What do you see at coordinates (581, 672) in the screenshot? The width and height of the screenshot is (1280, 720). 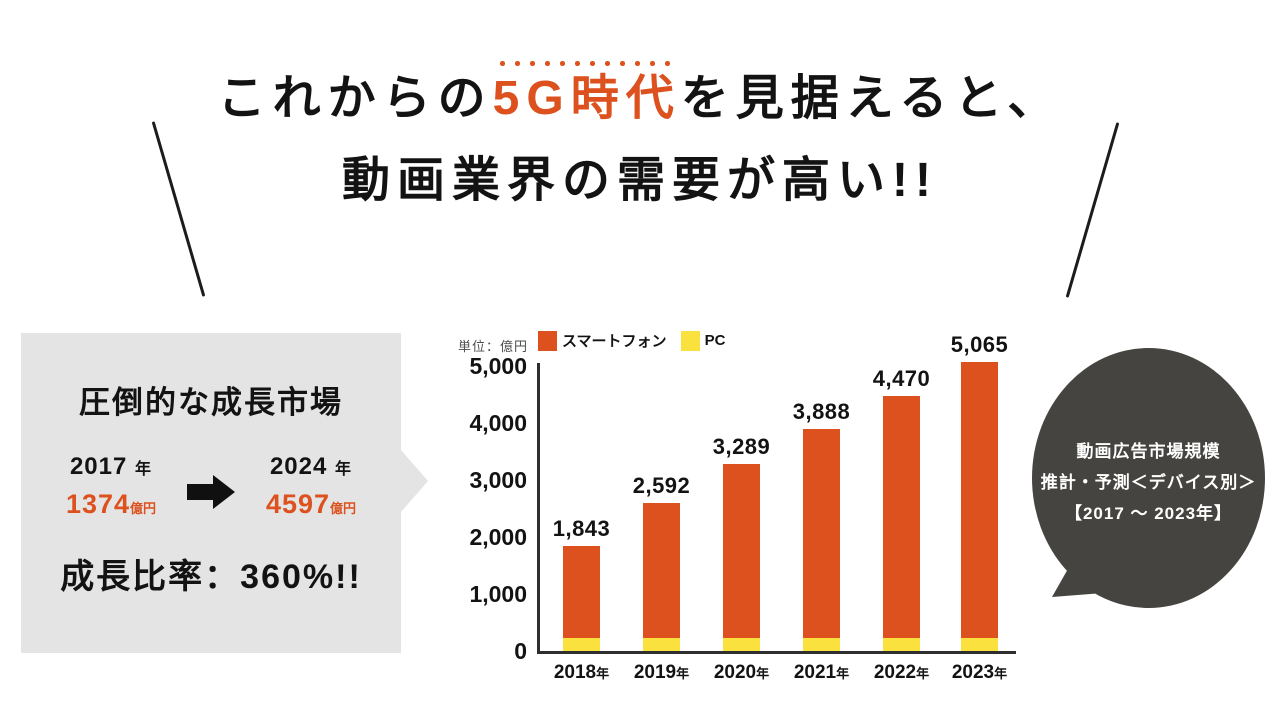 I see `x-axis-label: 2018年` at bounding box center [581, 672].